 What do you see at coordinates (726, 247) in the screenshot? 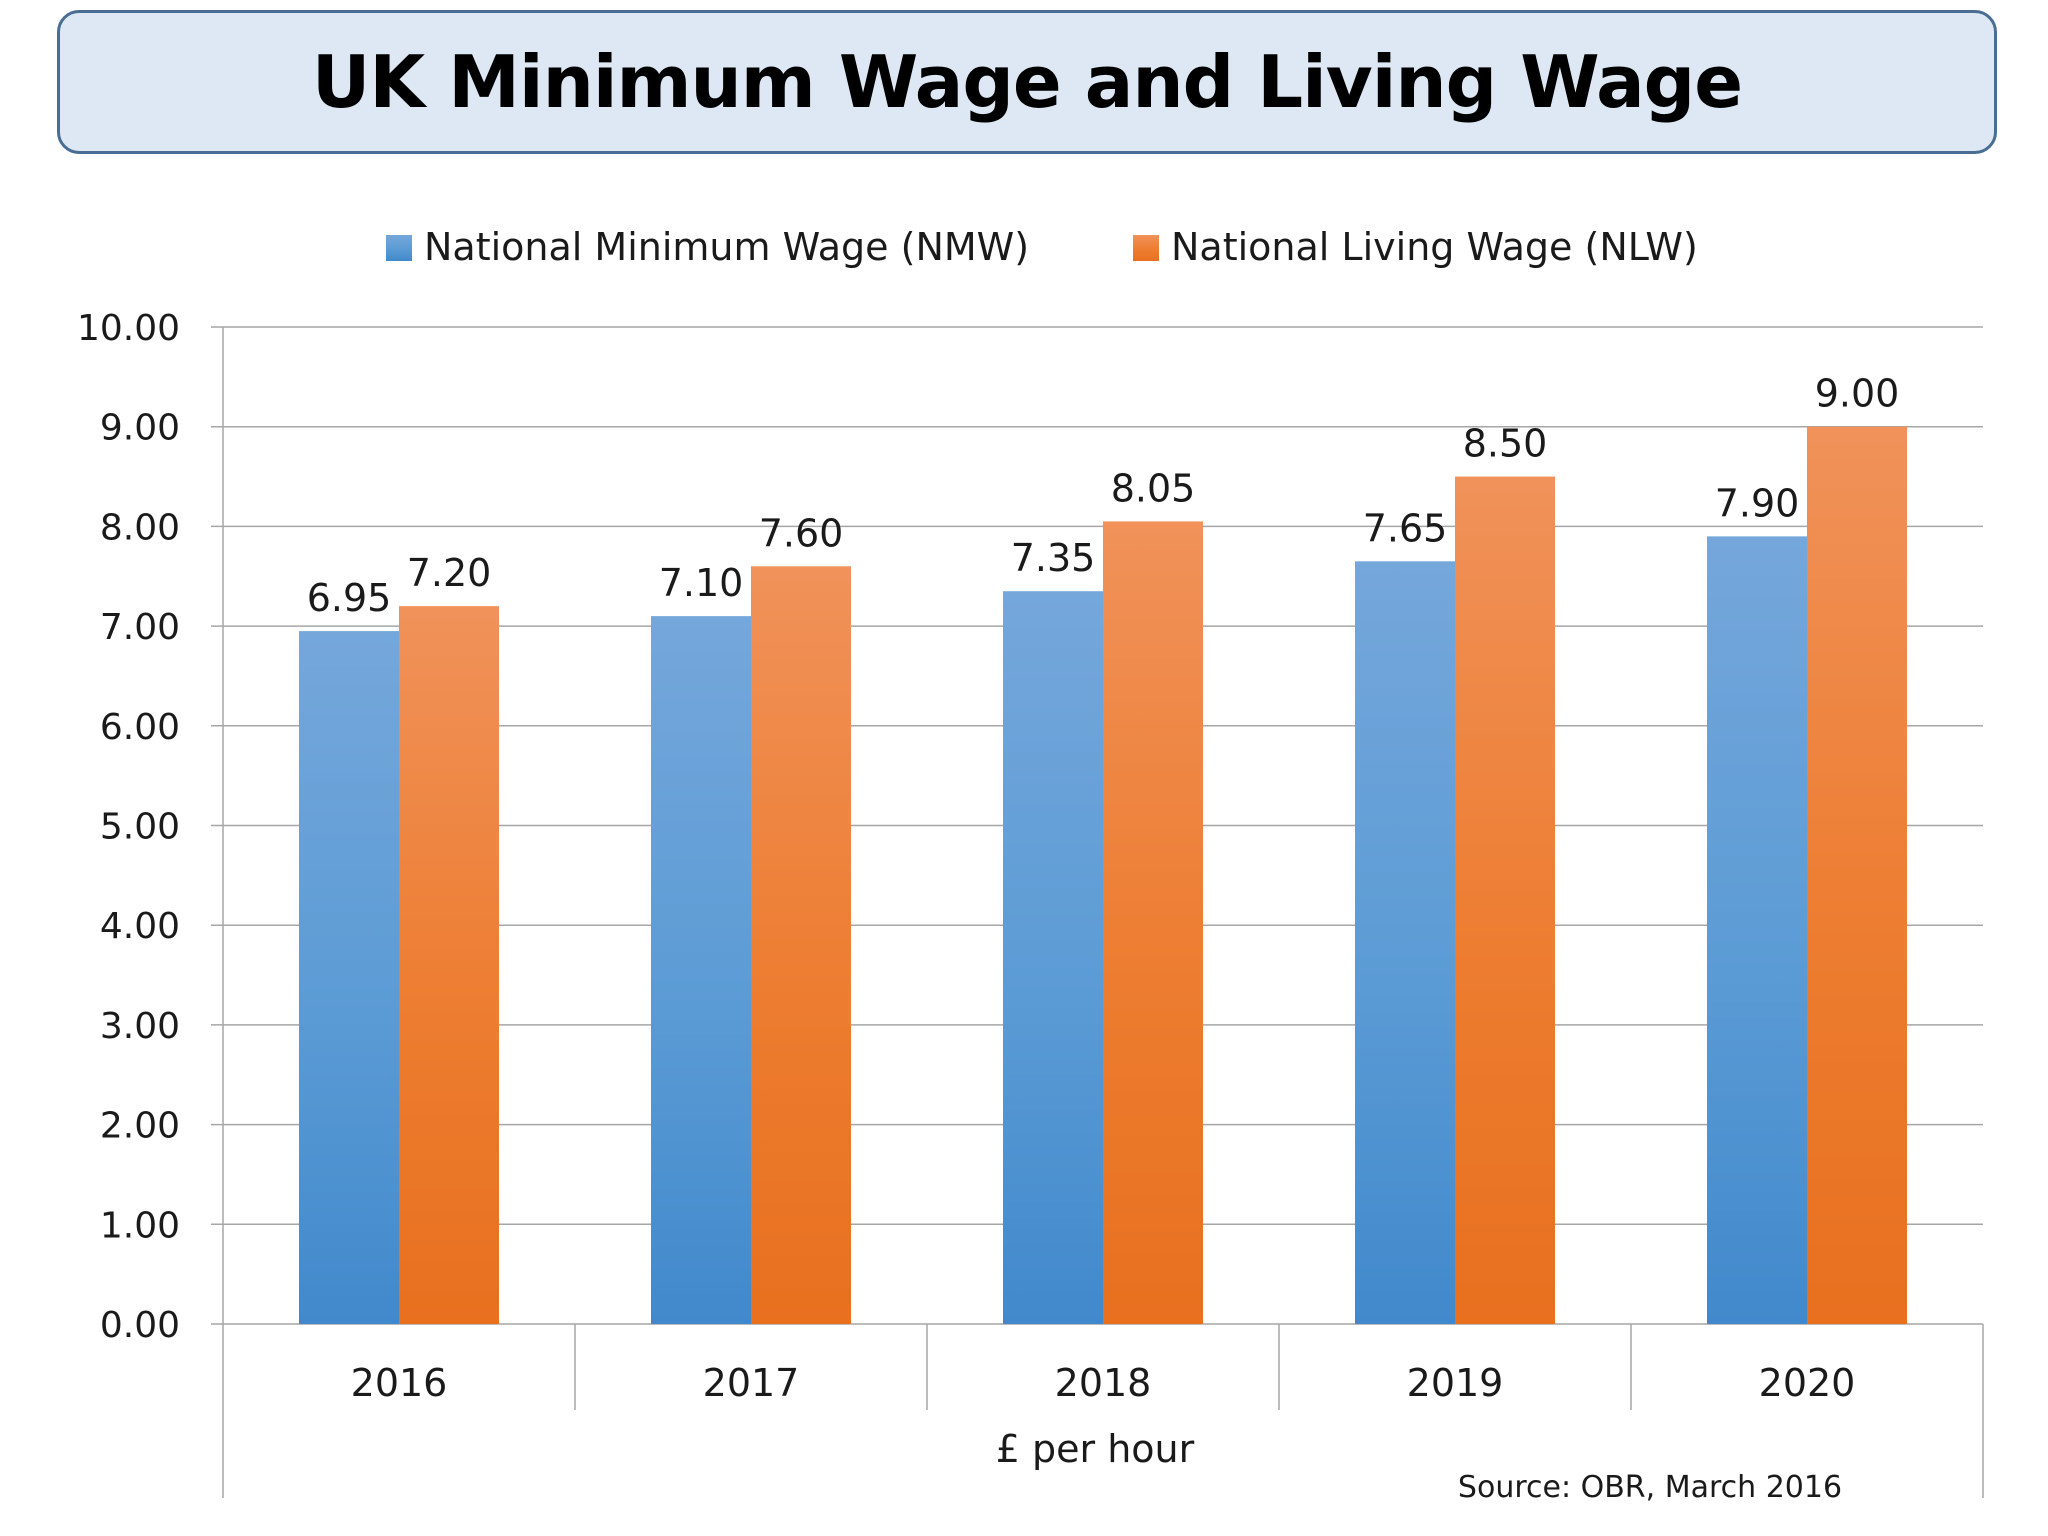
I see `legend-label-nmw: National Minimum Wage (NMW)` at bounding box center [726, 247].